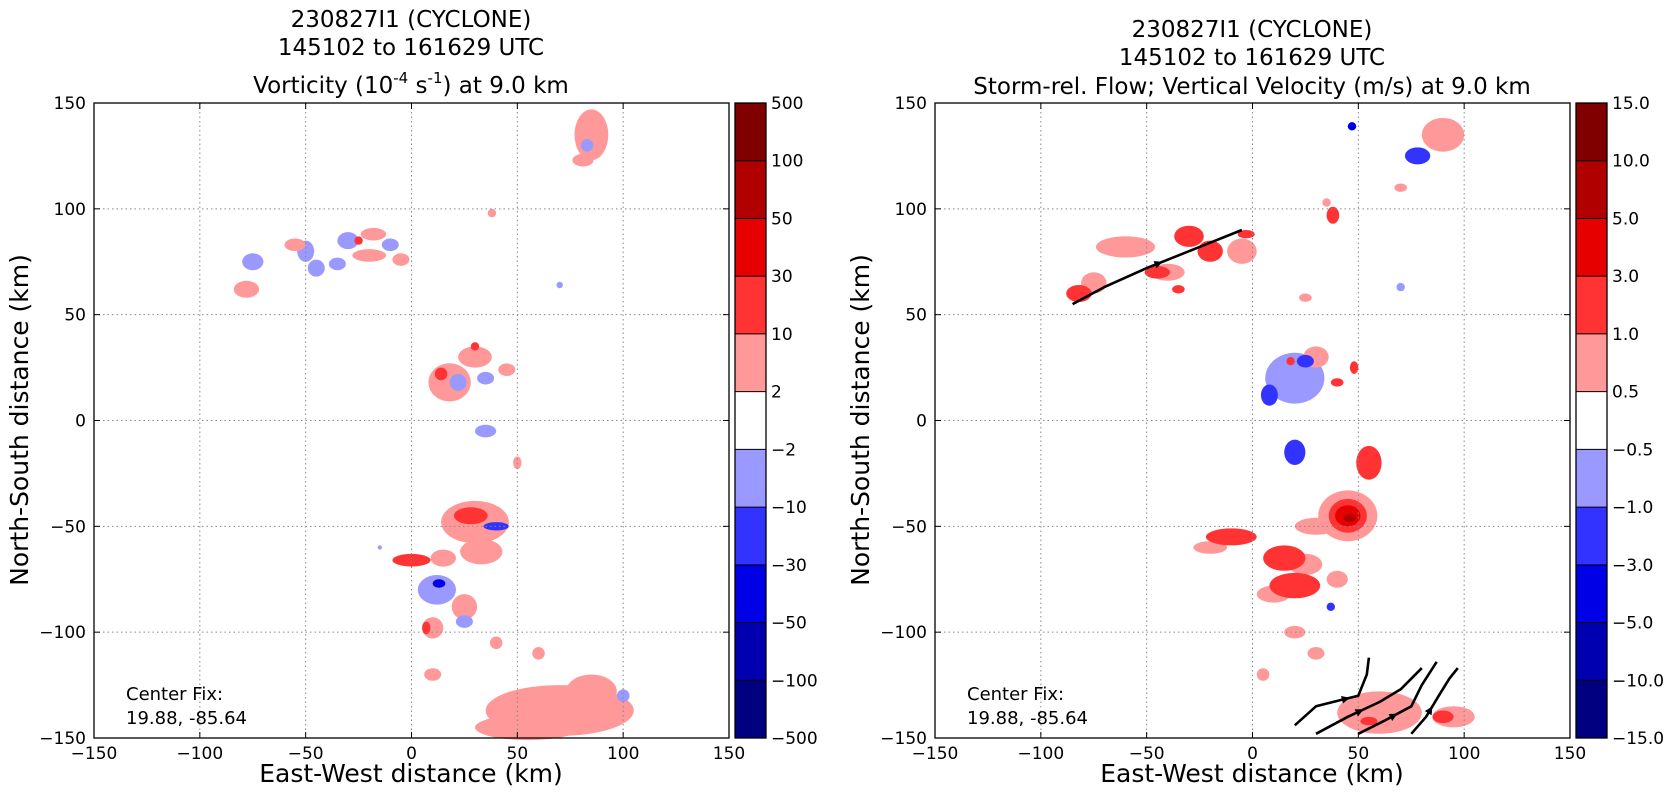  I want to click on colorbar-label: −30, so click(789, 566).